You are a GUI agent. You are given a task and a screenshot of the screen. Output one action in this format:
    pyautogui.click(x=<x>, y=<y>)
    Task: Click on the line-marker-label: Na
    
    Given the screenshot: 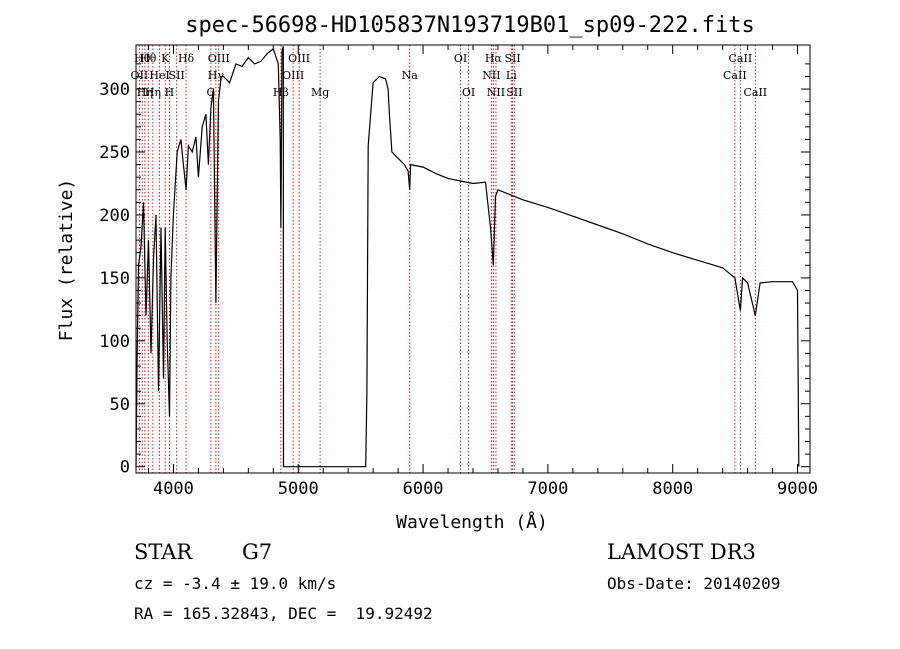 What is the action you would take?
    pyautogui.click(x=410, y=75)
    